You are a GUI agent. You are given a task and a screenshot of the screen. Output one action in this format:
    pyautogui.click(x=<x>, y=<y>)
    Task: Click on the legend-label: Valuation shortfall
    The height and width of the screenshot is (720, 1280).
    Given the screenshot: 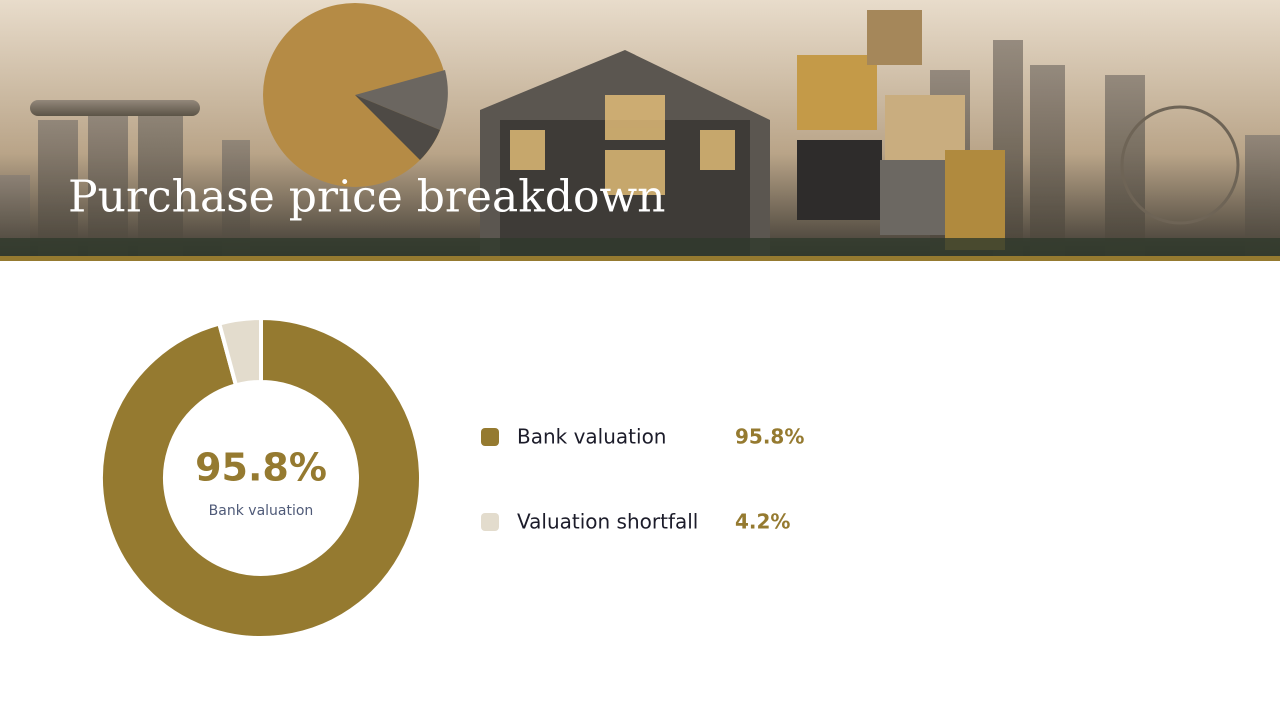 What is the action you would take?
    pyautogui.click(x=607, y=522)
    